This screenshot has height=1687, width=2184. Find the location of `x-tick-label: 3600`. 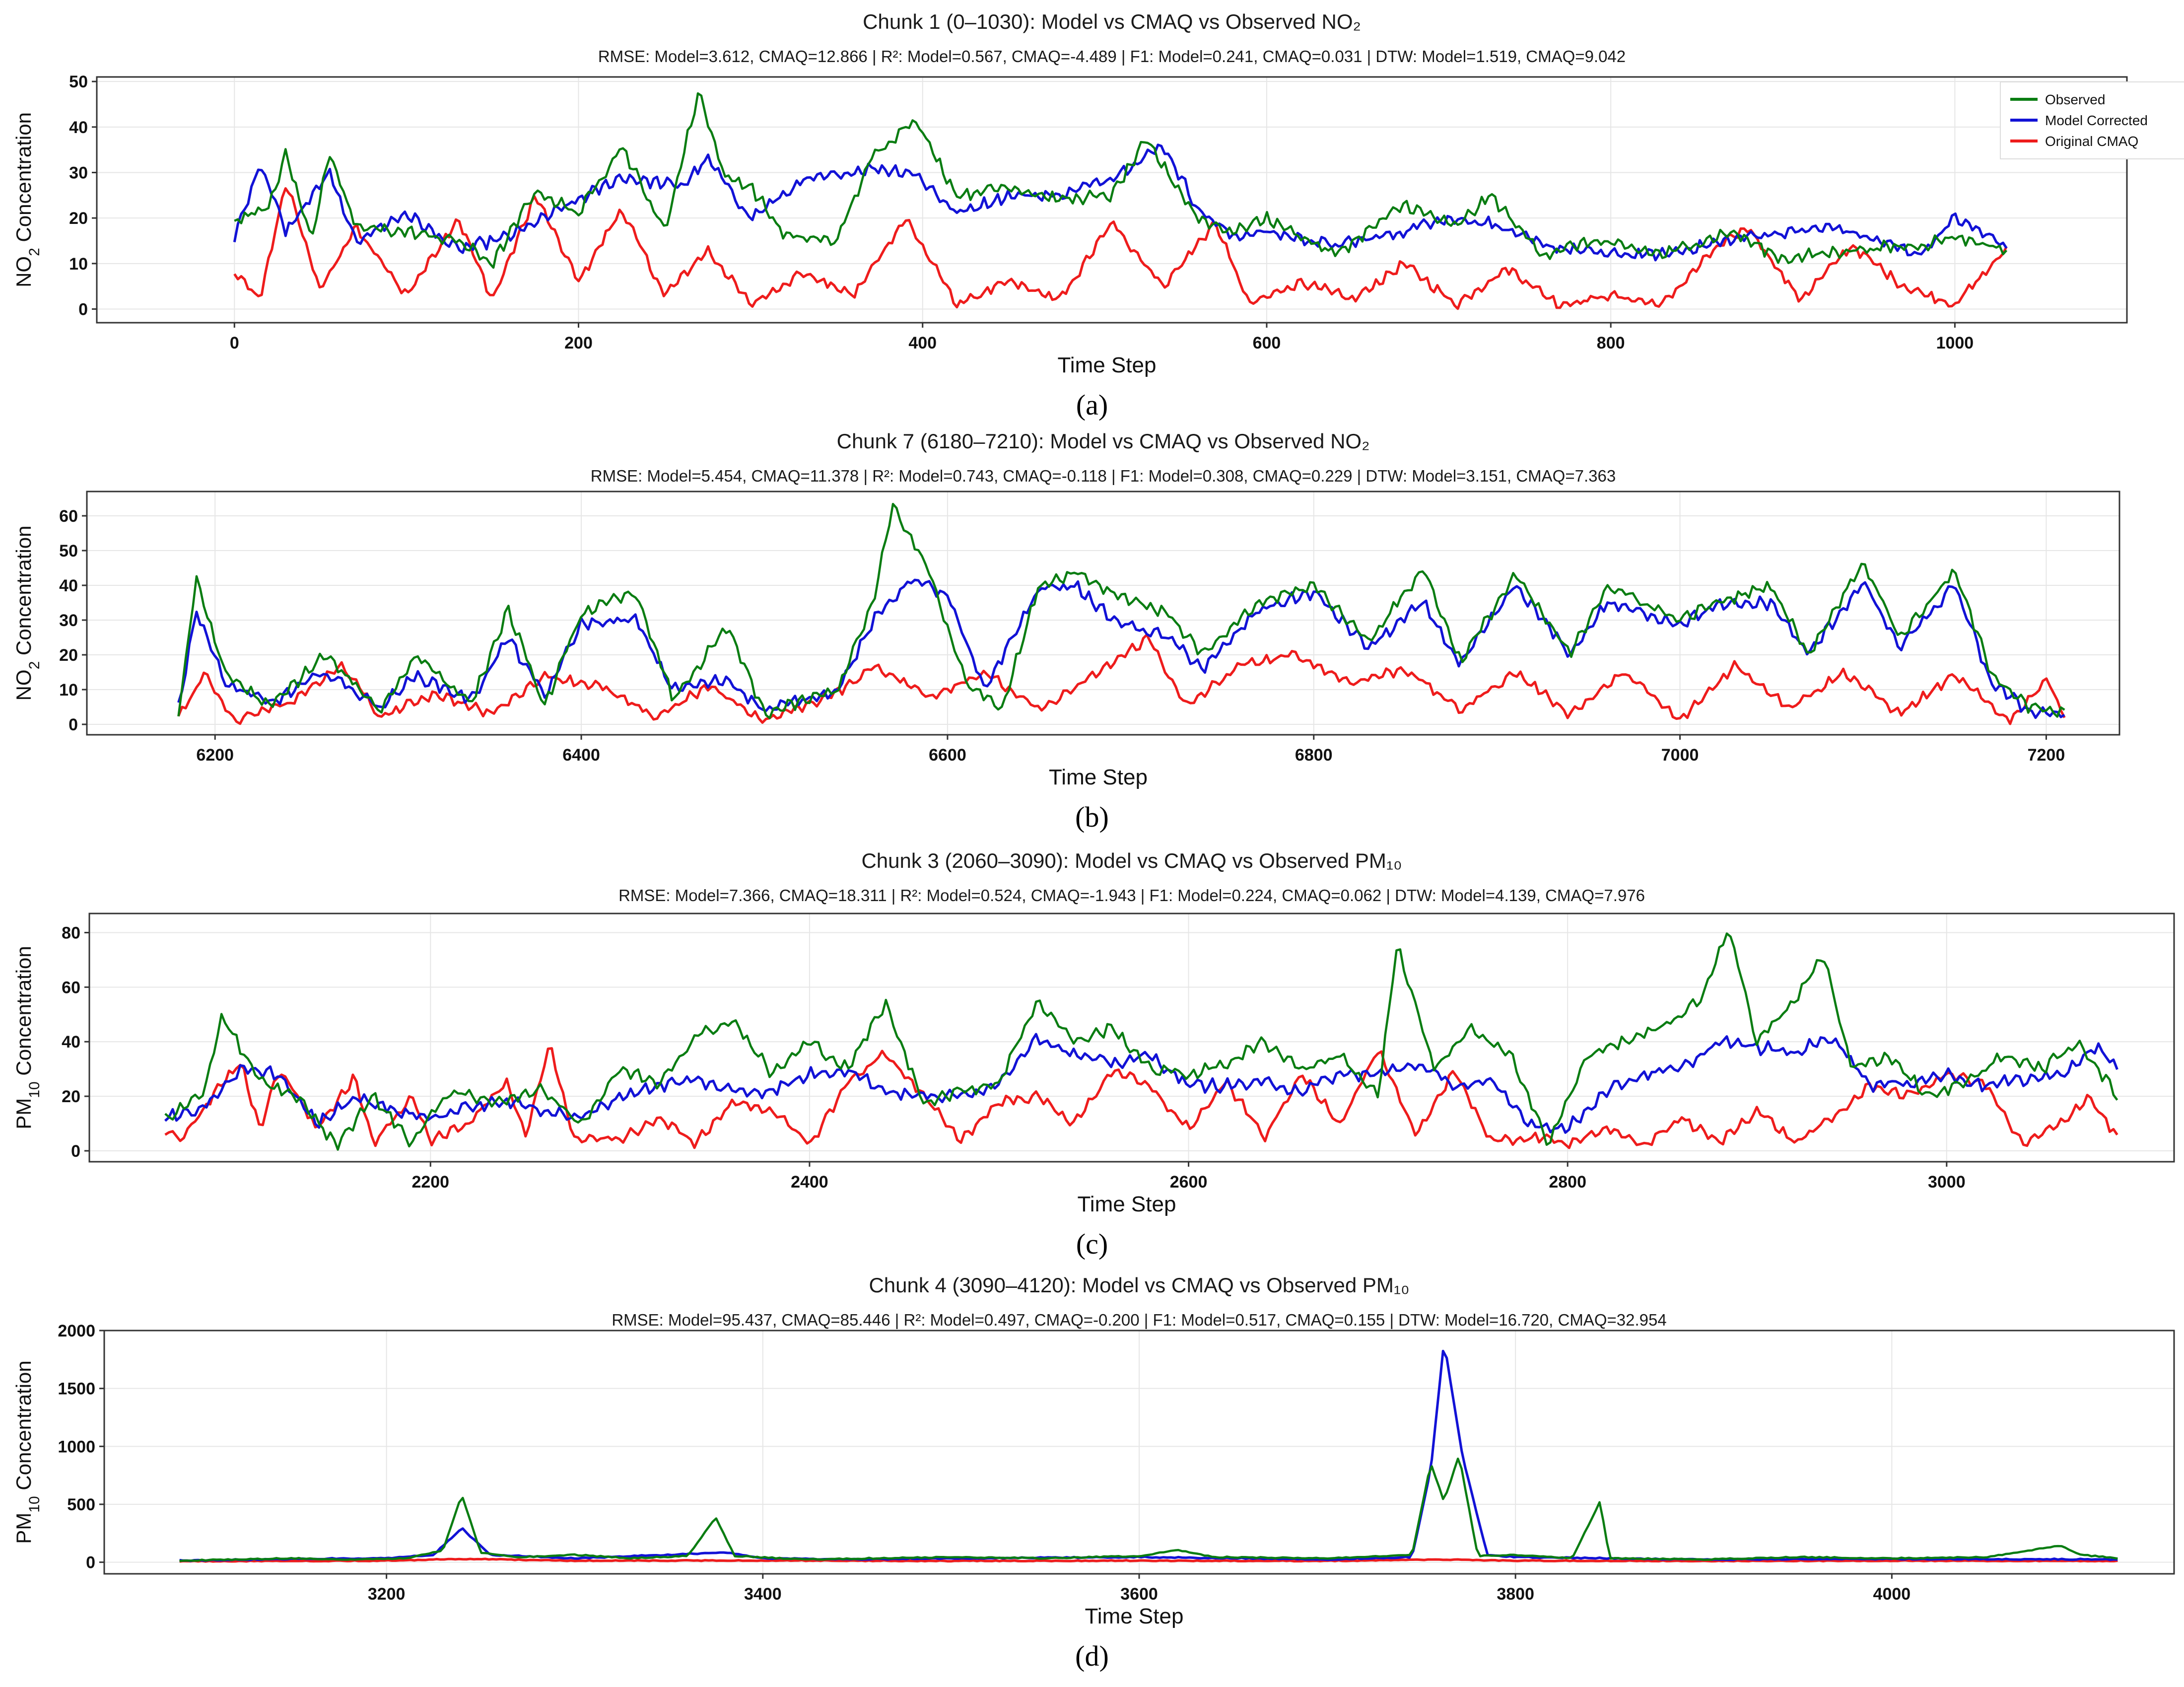

x-tick-label: 3600 is located at coordinates (1139, 1594).